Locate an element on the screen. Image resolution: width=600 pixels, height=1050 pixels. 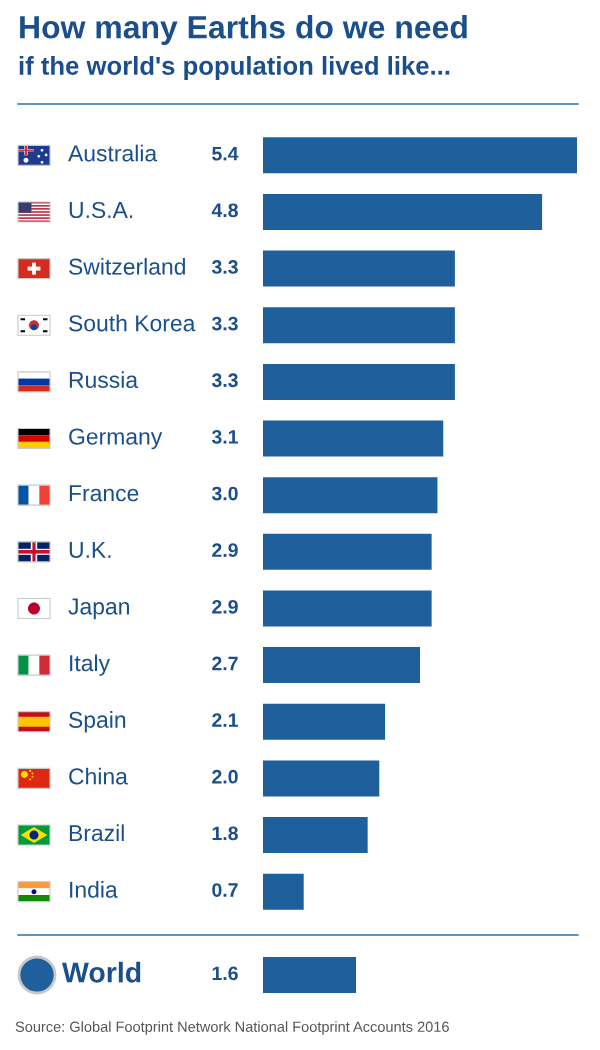
y-tick-label: Switzerland is located at coordinates (127, 266).